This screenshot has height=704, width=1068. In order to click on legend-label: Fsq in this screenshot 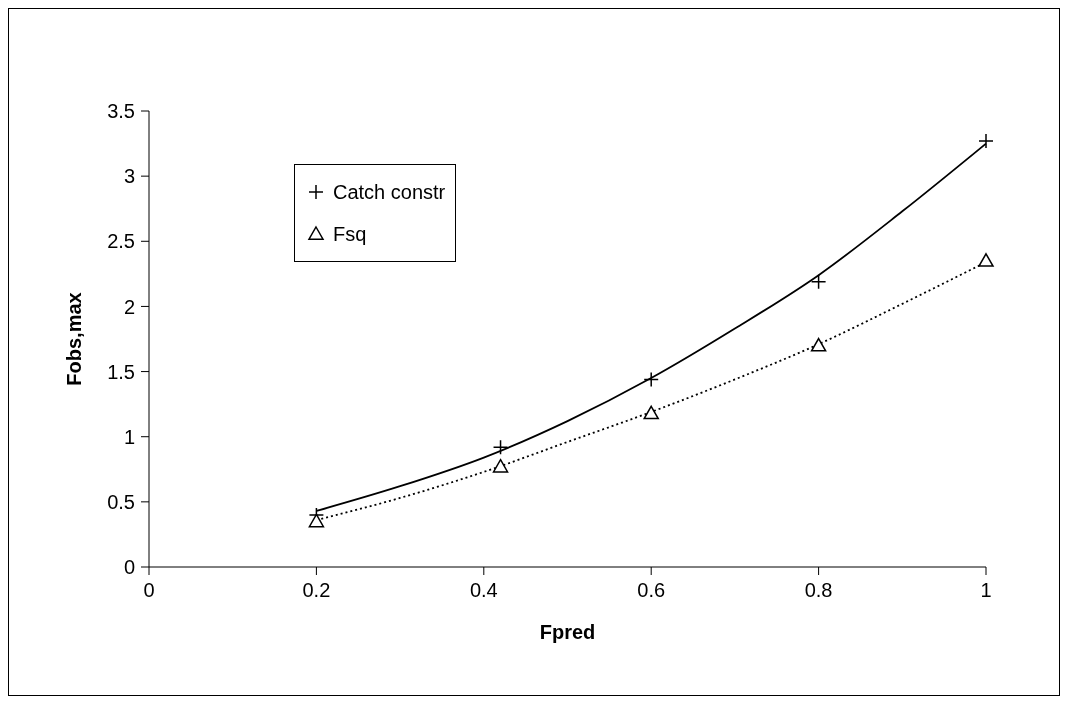, I will do `click(350, 234)`.